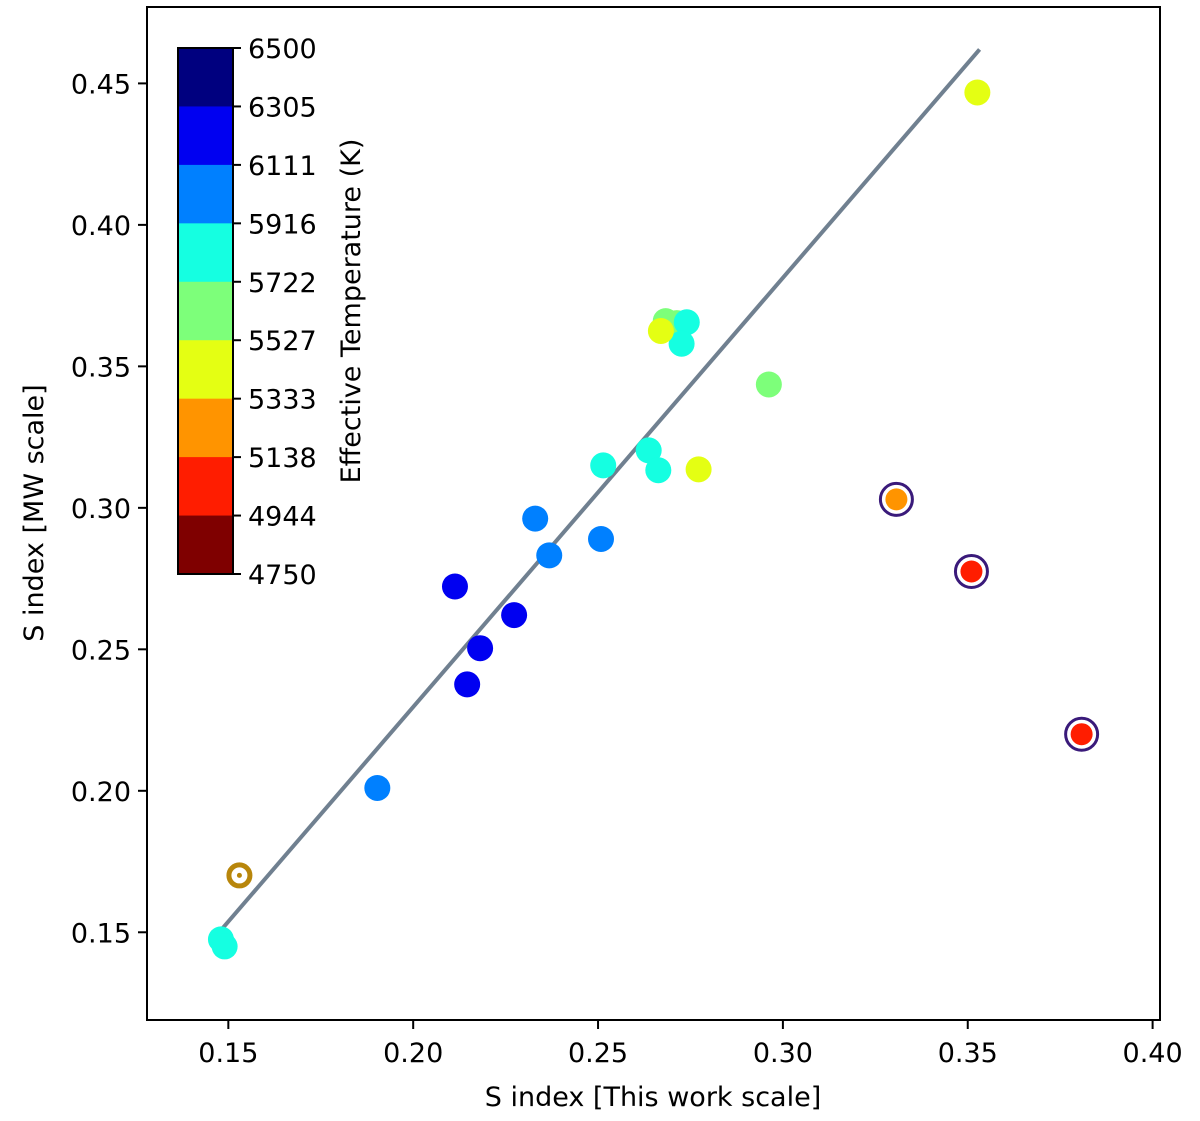 The width and height of the screenshot is (1200, 1121). What do you see at coordinates (282, 283) in the screenshot?
I see `colorbar-tick-label: 5722` at bounding box center [282, 283].